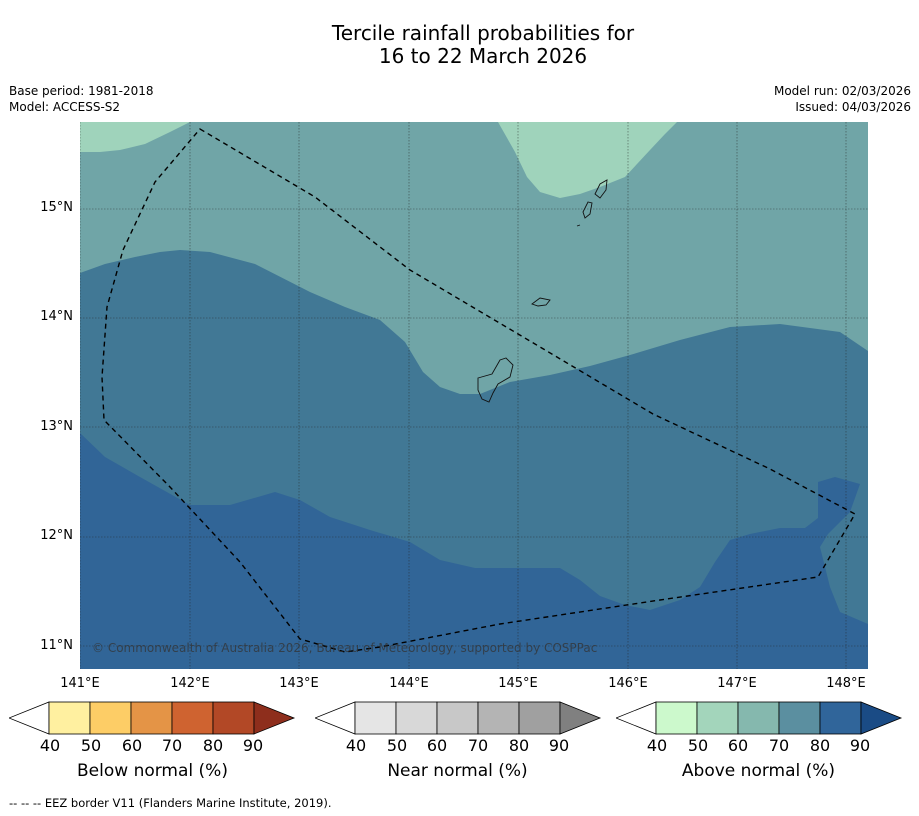 The width and height of the screenshot is (919, 816). What do you see at coordinates (820, 745) in the screenshot?
I see `above-tick-80: 80` at bounding box center [820, 745].